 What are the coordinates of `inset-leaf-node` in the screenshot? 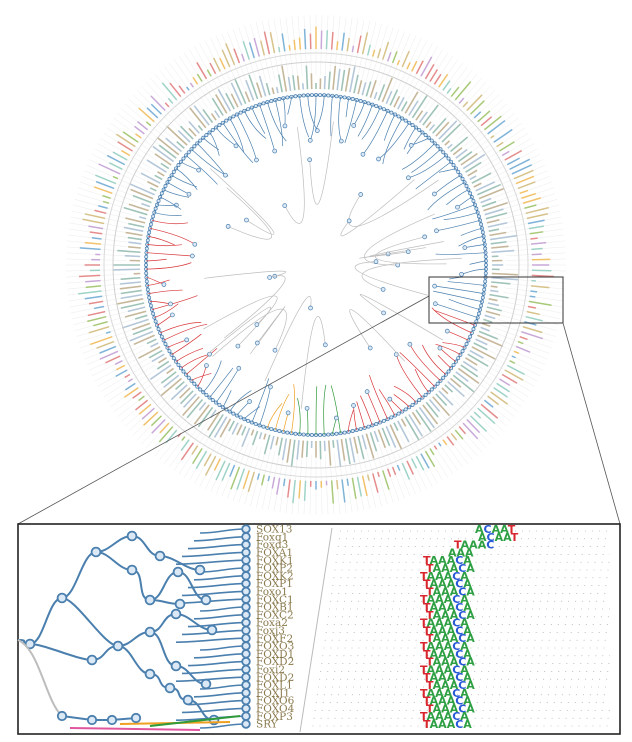 It's located at (246, 661).